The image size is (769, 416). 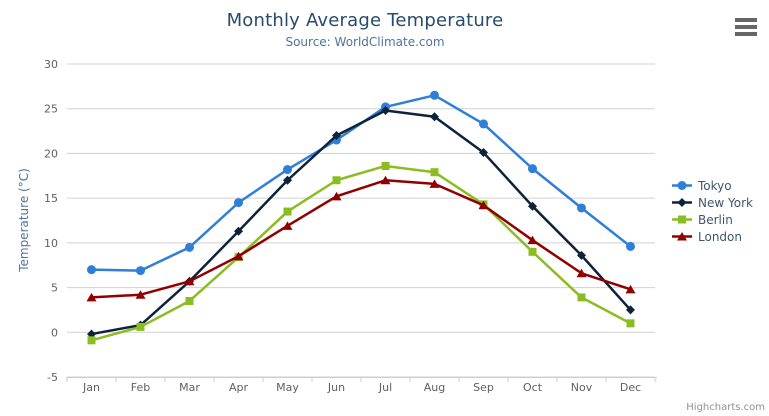 I want to click on x-axis-label: May, so click(x=287, y=387).